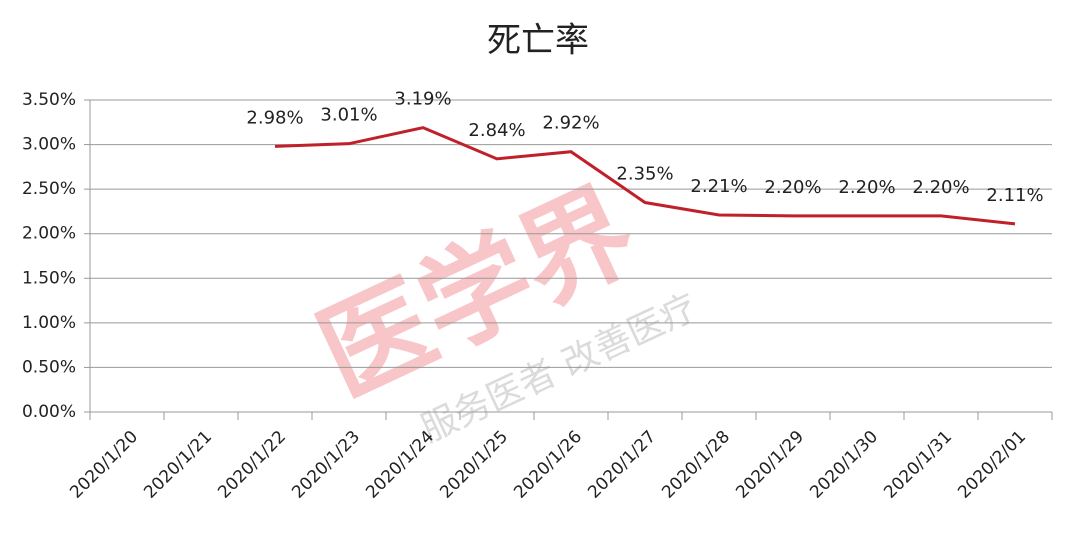  Describe the element at coordinates (49, 412) in the screenshot. I see `y-tick-label: 0.00%` at that location.